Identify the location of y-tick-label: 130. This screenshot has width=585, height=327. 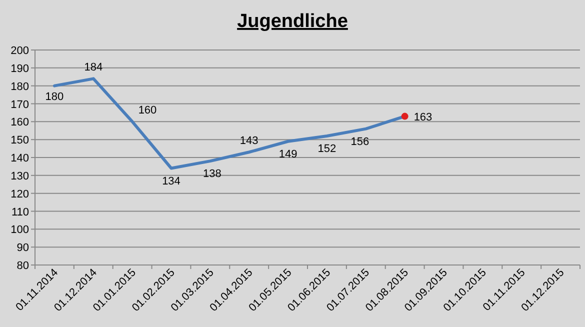
(19, 176).